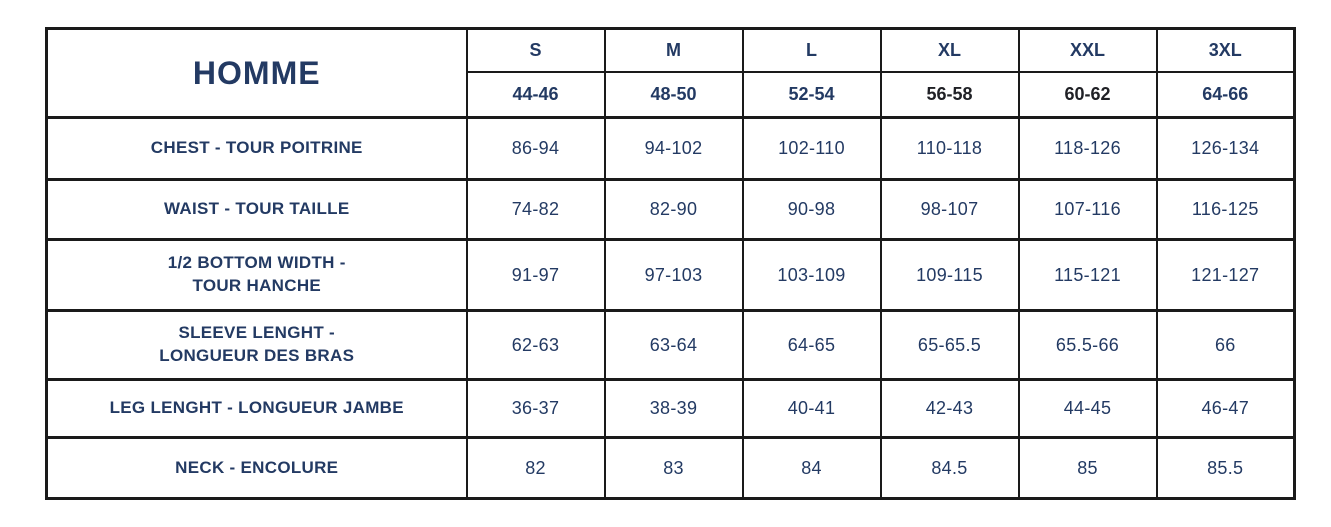  Describe the element at coordinates (949, 468) in the screenshot. I see `neck-value-xl: 84.5` at that location.